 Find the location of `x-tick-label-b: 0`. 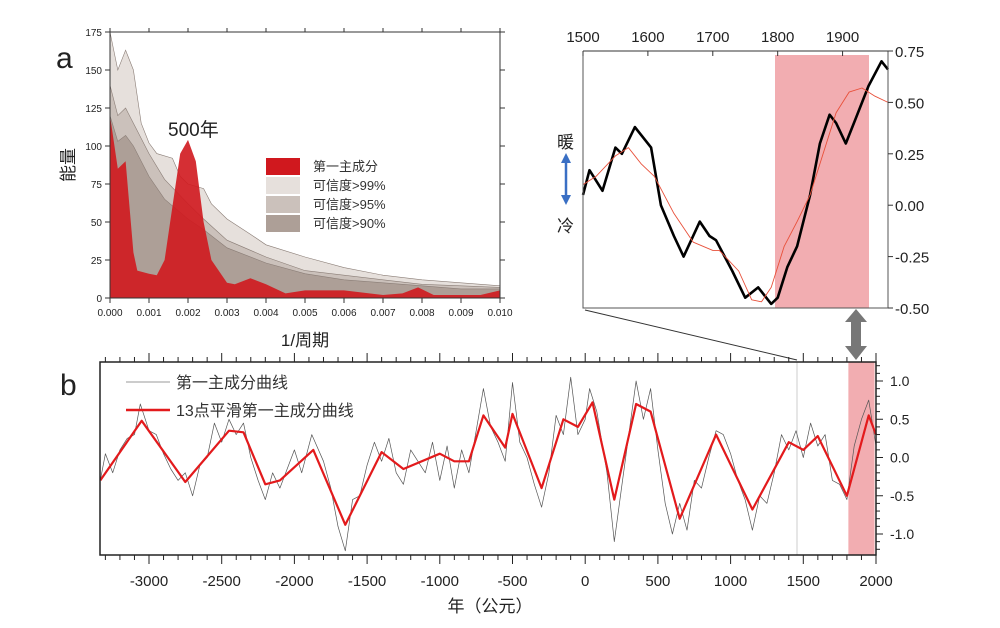

x-tick-label-b: 0 is located at coordinates (585, 581).